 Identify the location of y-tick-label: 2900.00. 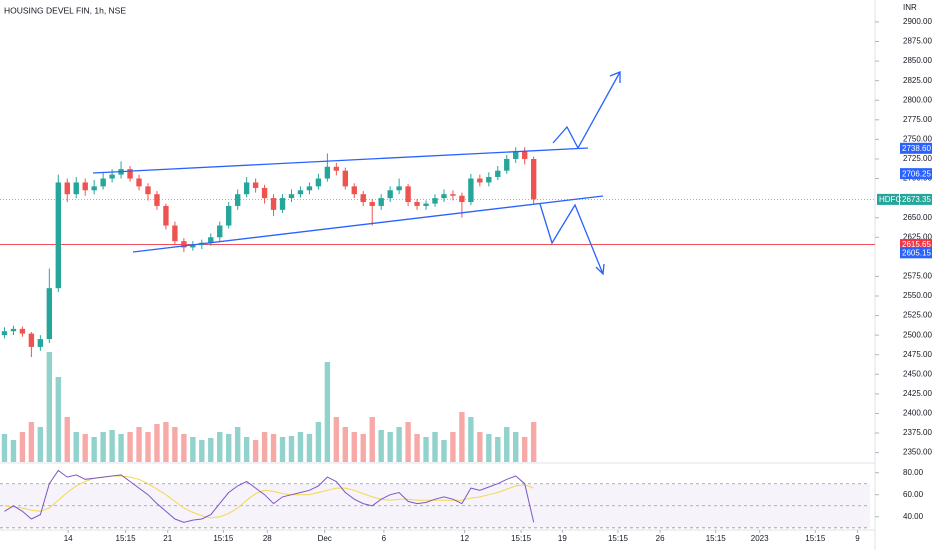
(917, 21).